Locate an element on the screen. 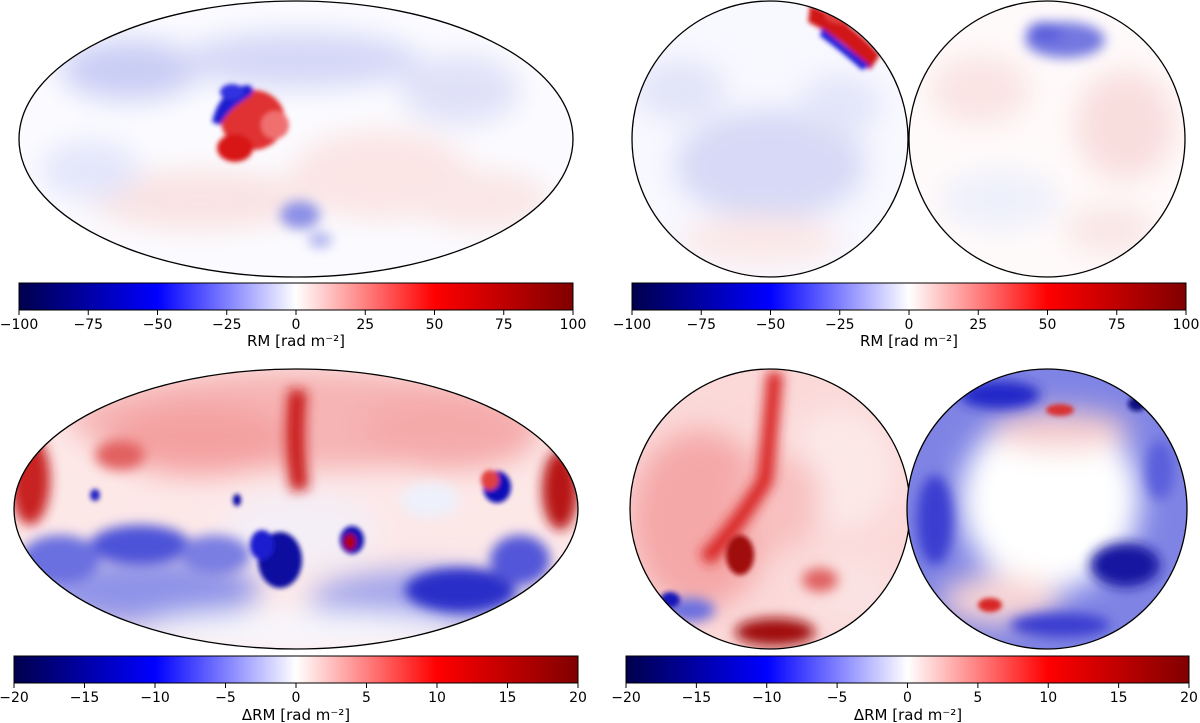  hemisphere-south-delta-rm is located at coordinates (1047, 509).